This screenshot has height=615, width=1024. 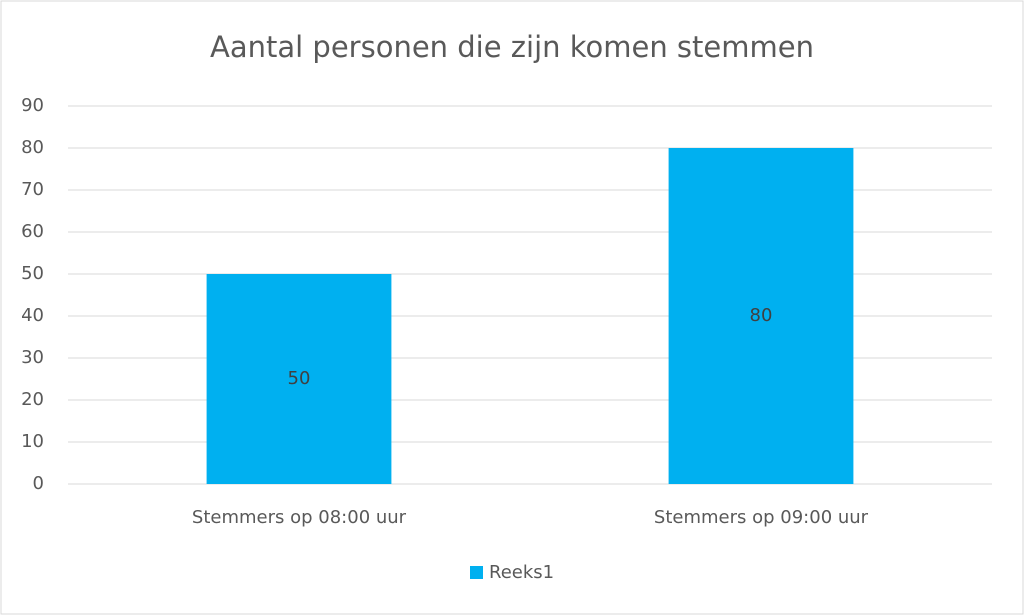 I want to click on chart-title: Aantal personen die zijn komen stemmen, so click(x=512, y=47).